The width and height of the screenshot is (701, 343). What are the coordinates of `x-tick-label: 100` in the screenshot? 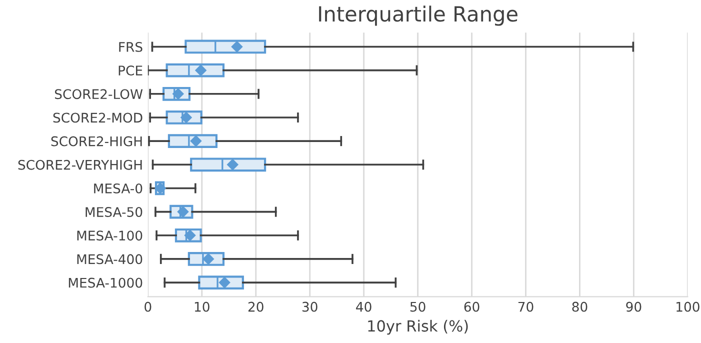 It's located at (688, 307).